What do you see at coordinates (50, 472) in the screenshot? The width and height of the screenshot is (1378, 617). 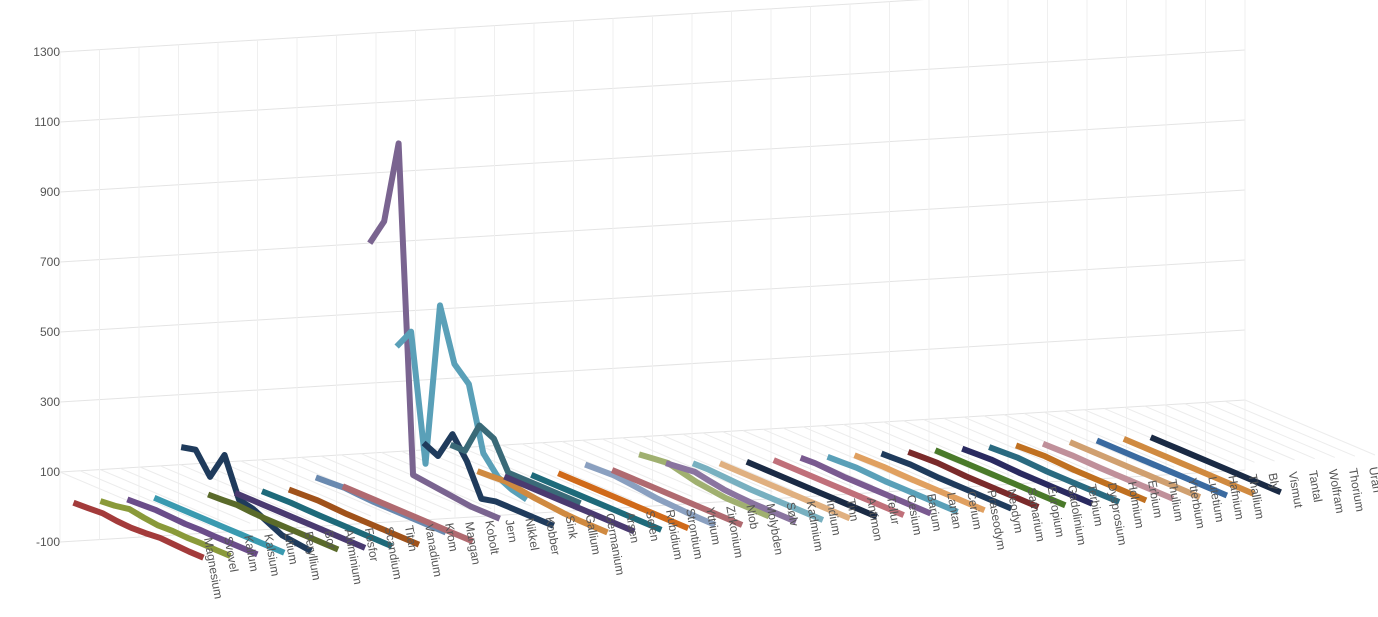 I see `y-tick-label: 100` at bounding box center [50, 472].